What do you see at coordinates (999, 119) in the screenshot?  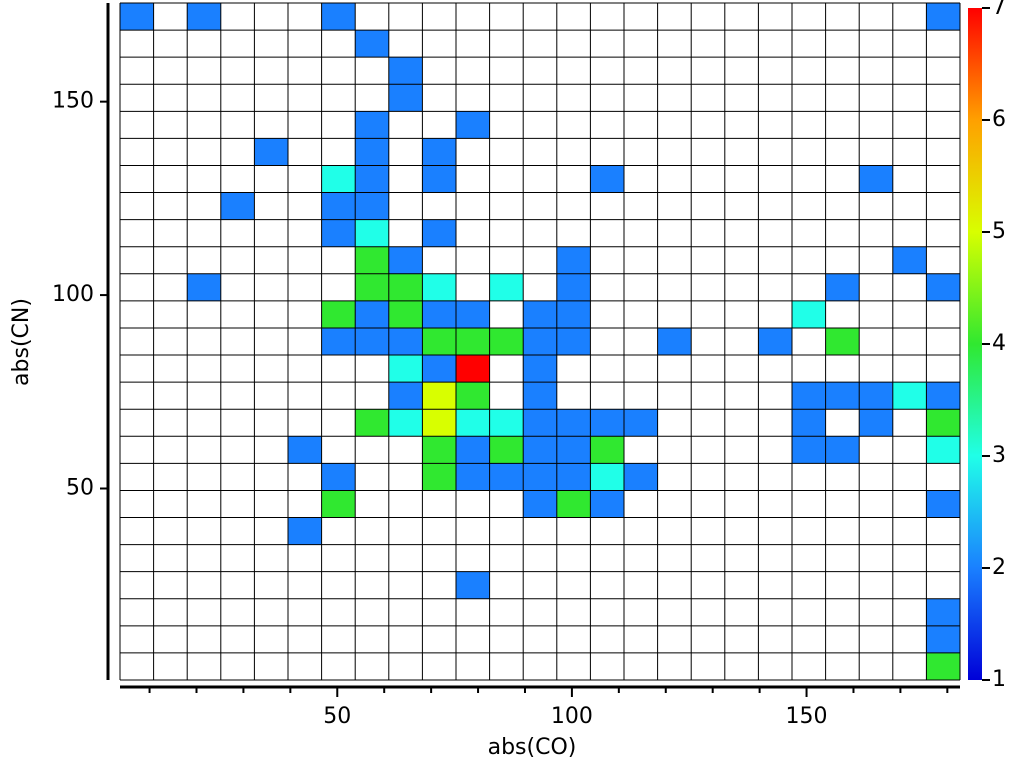 I see `colorbar-tick-label: 6` at bounding box center [999, 119].